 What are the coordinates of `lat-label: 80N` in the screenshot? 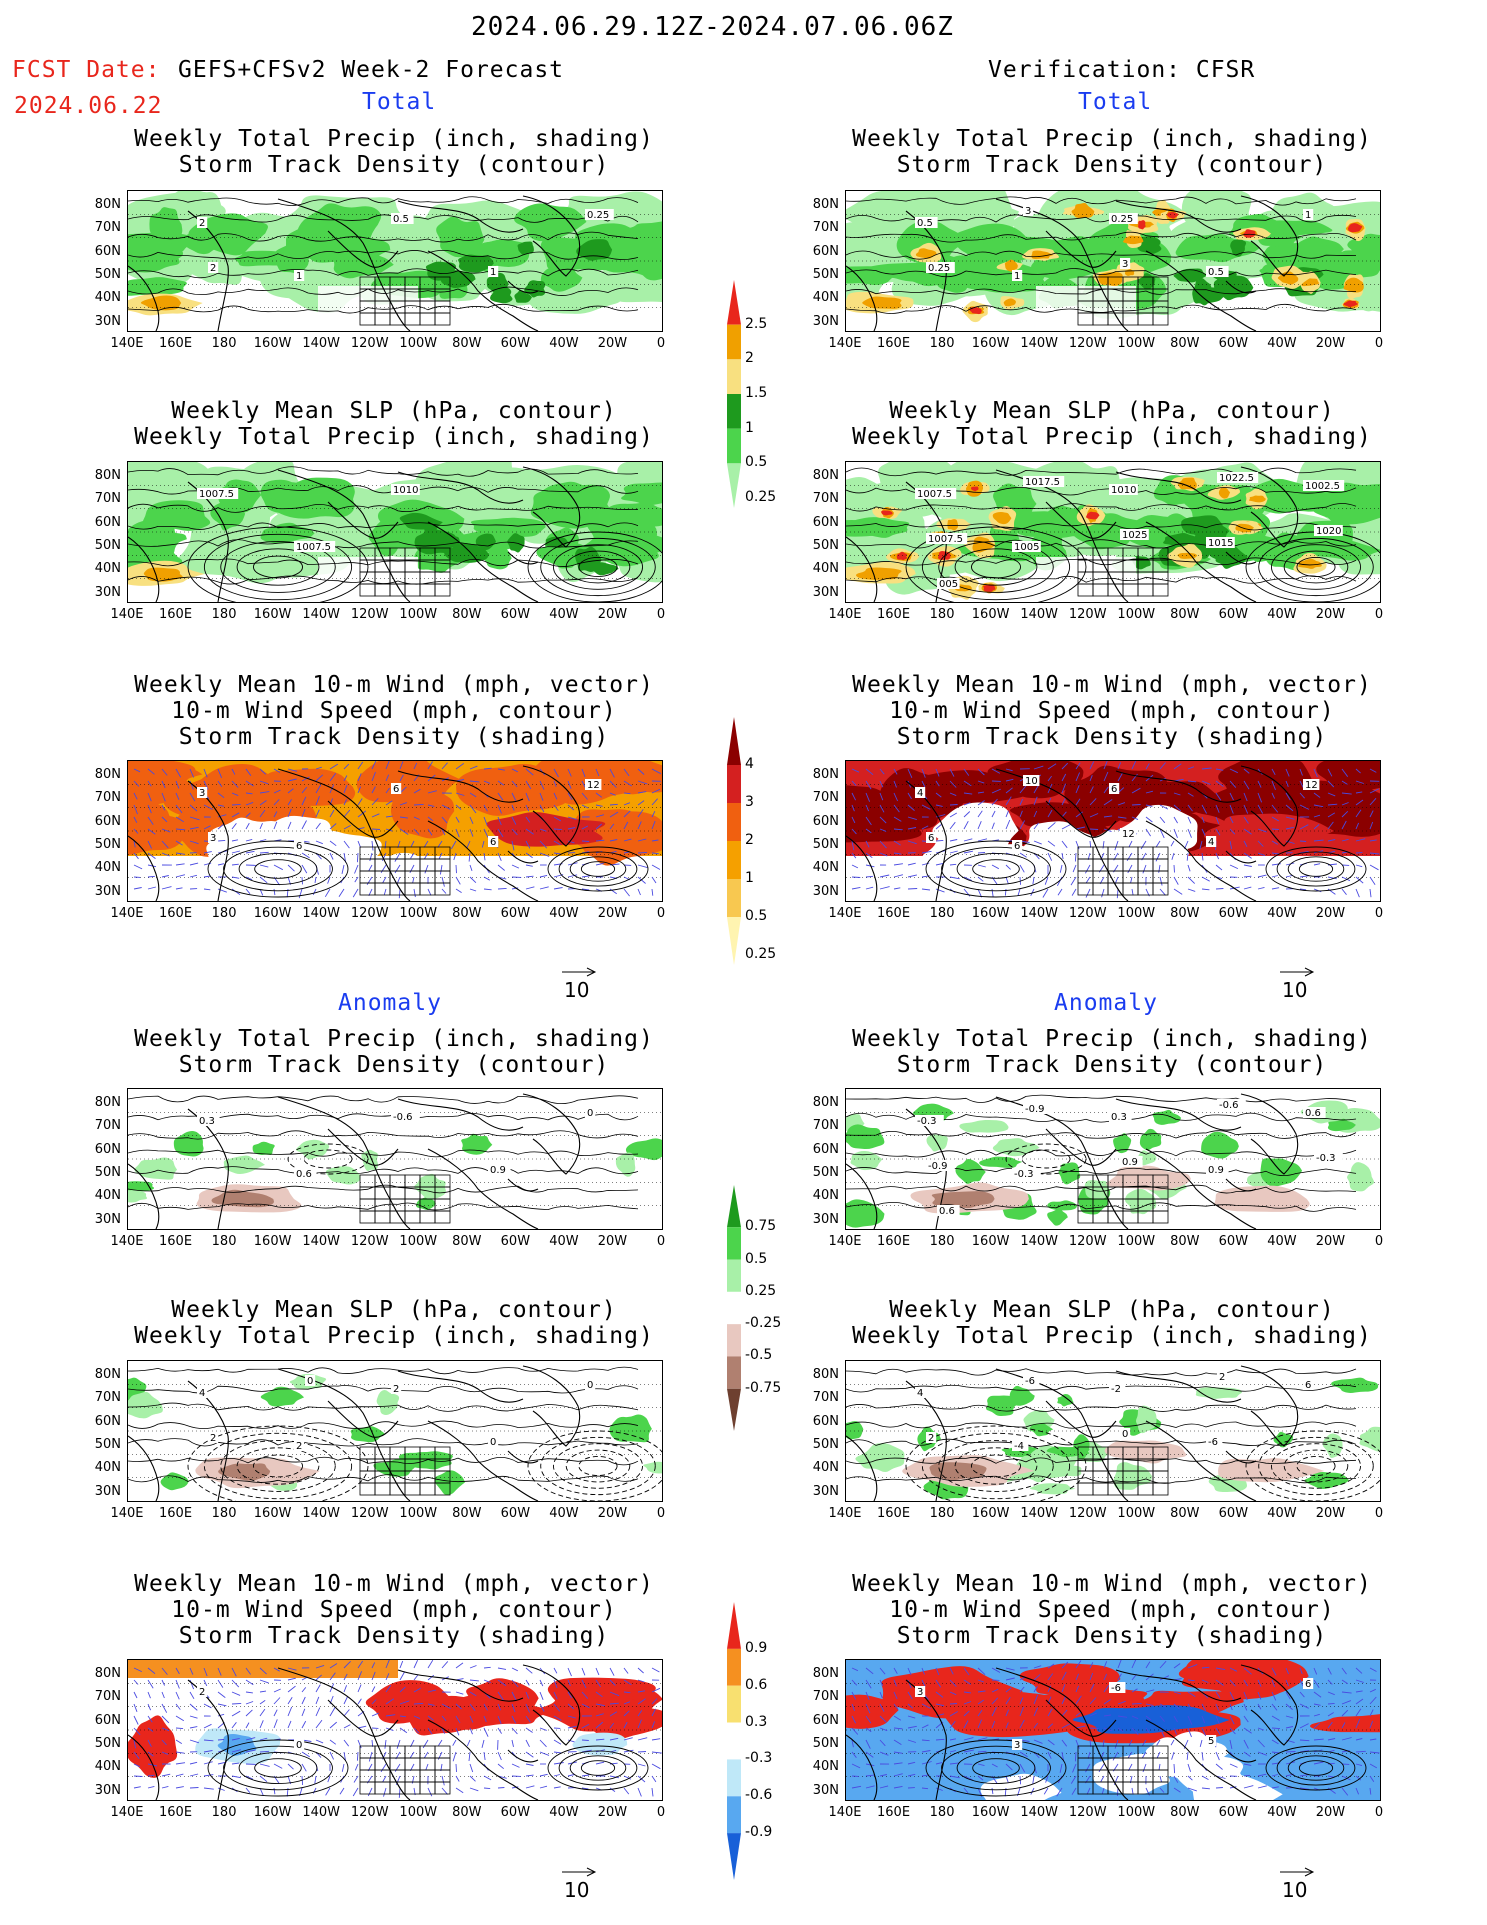 It's located at (107, 1673).